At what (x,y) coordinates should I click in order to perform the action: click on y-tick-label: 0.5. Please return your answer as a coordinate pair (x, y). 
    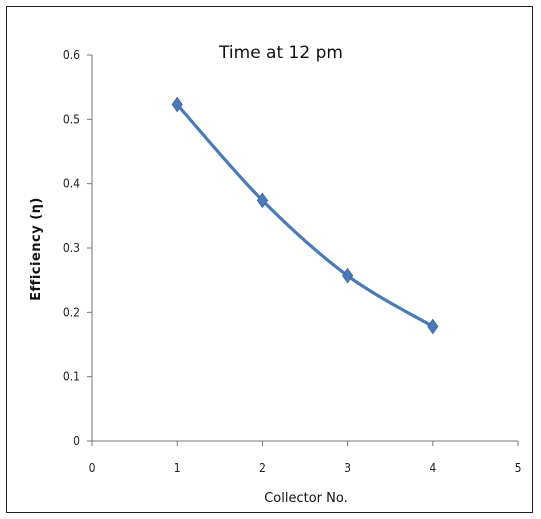
    Looking at the image, I should click on (71, 119).